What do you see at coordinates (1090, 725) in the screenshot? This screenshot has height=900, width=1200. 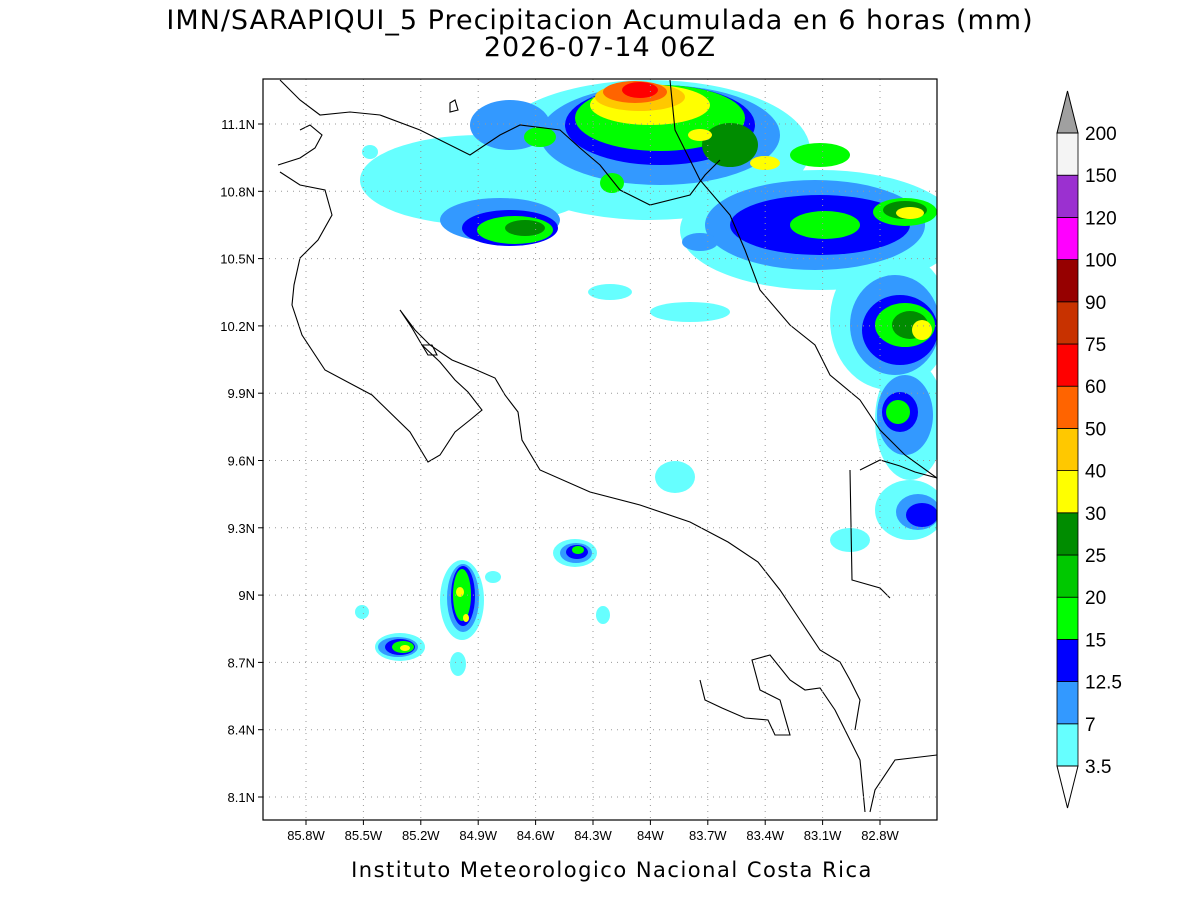 I see `legend-label: 7` at bounding box center [1090, 725].